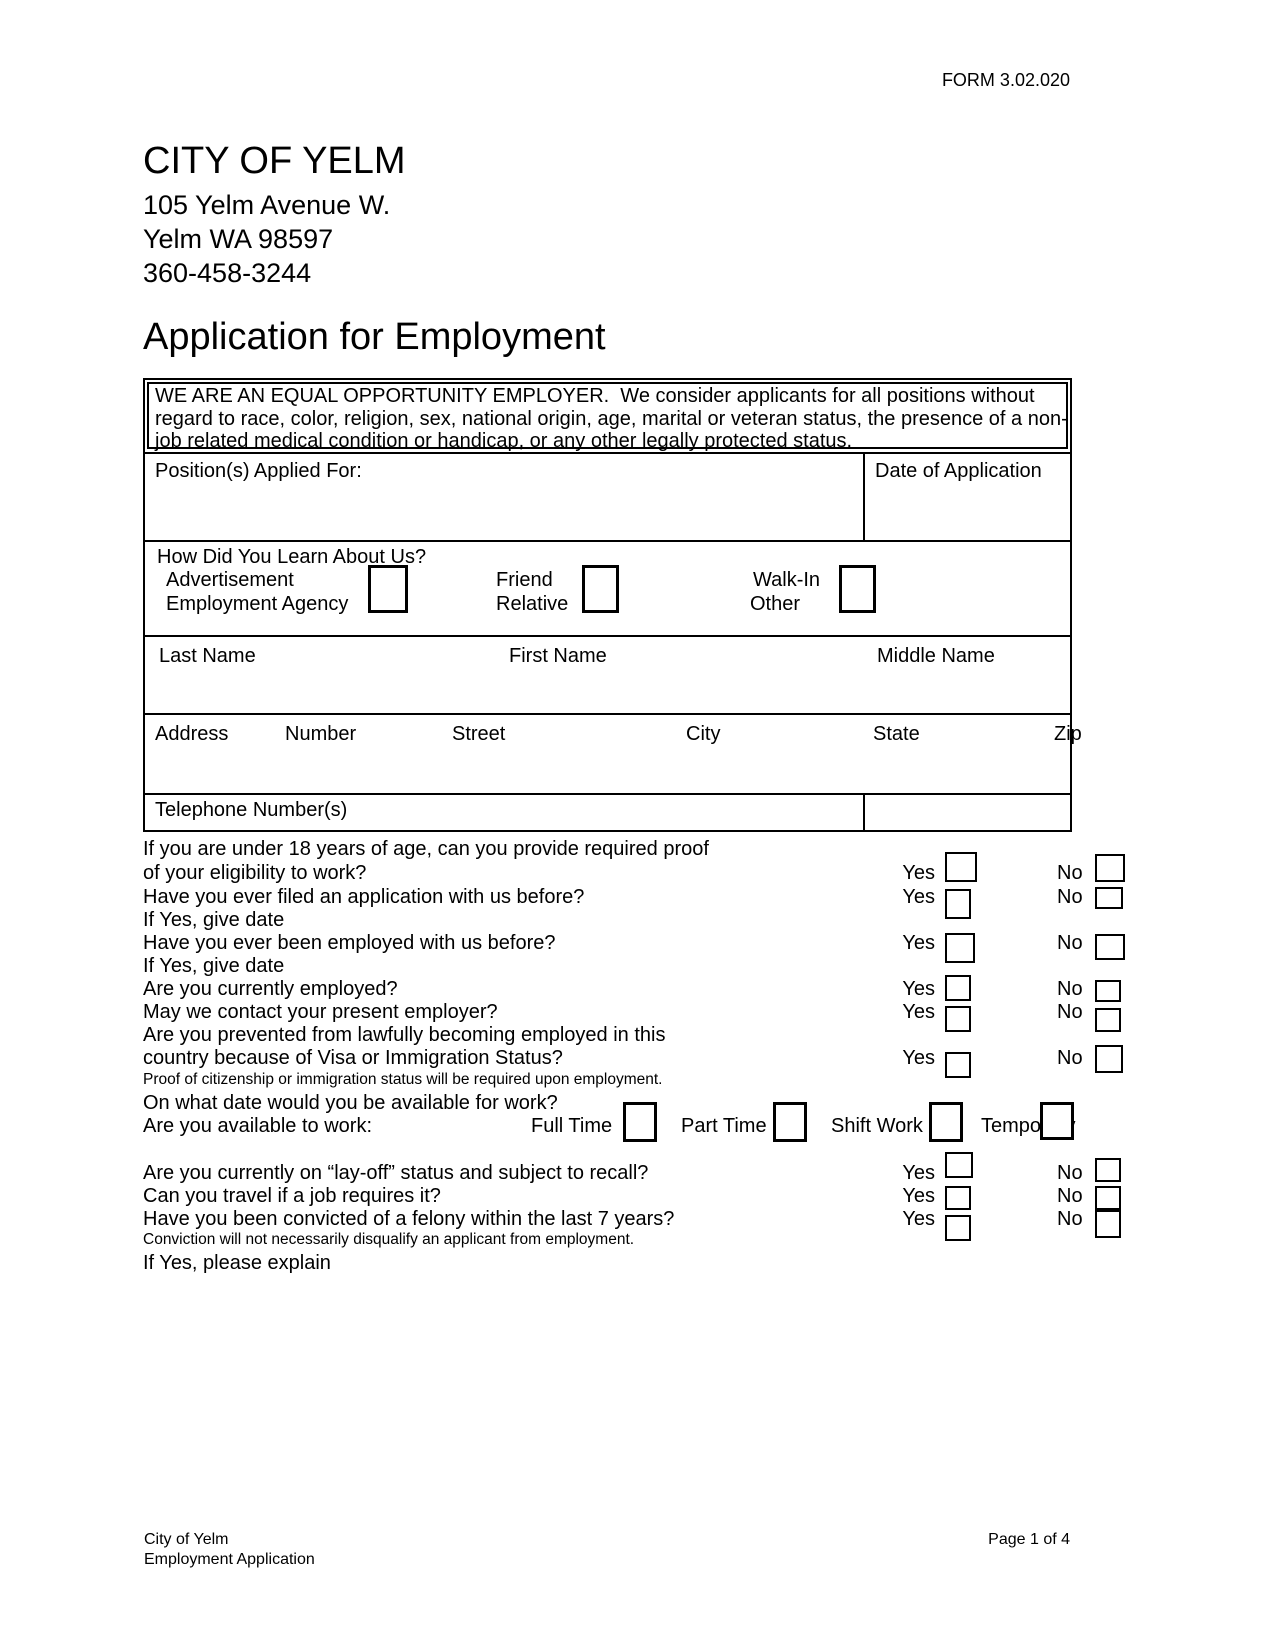  What do you see at coordinates (623, 811) in the screenshot?
I see `telephone-field` at bounding box center [623, 811].